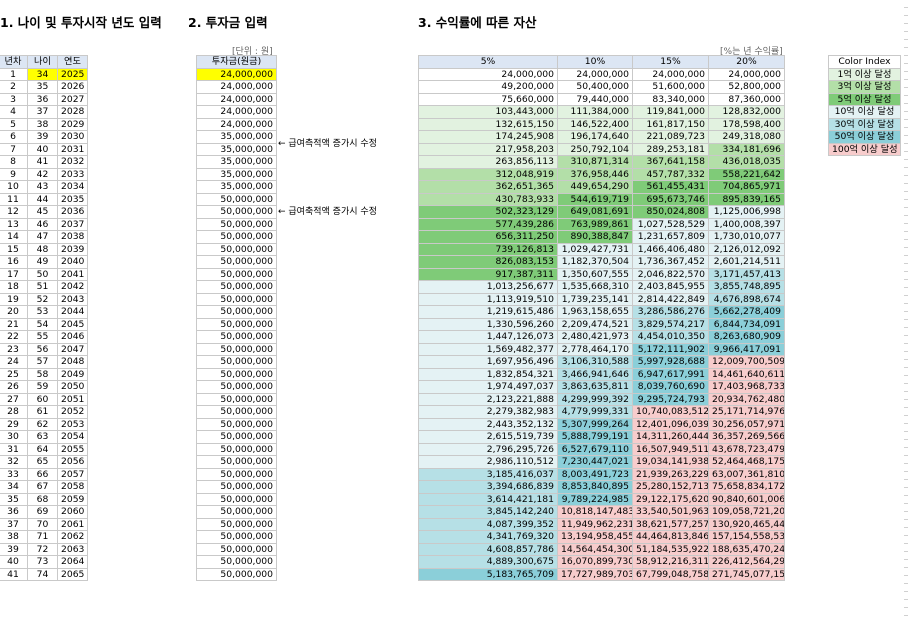  Describe the element at coordinates (670, 124) in the screenshot. I see `rate-15-cell: 161,817,150` at that location.